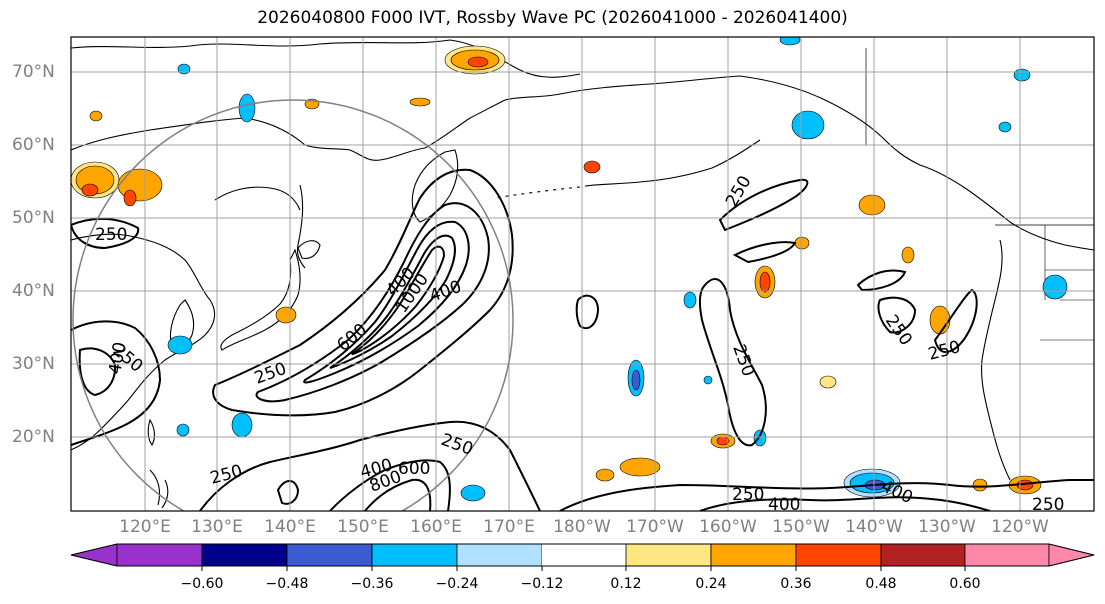 The height and width of the screenshot is (604, 1105). What do you see at coordinates (874, 527) in the screenshot?
I see `lon-label: 140°W` at bounding box center [874, 527].